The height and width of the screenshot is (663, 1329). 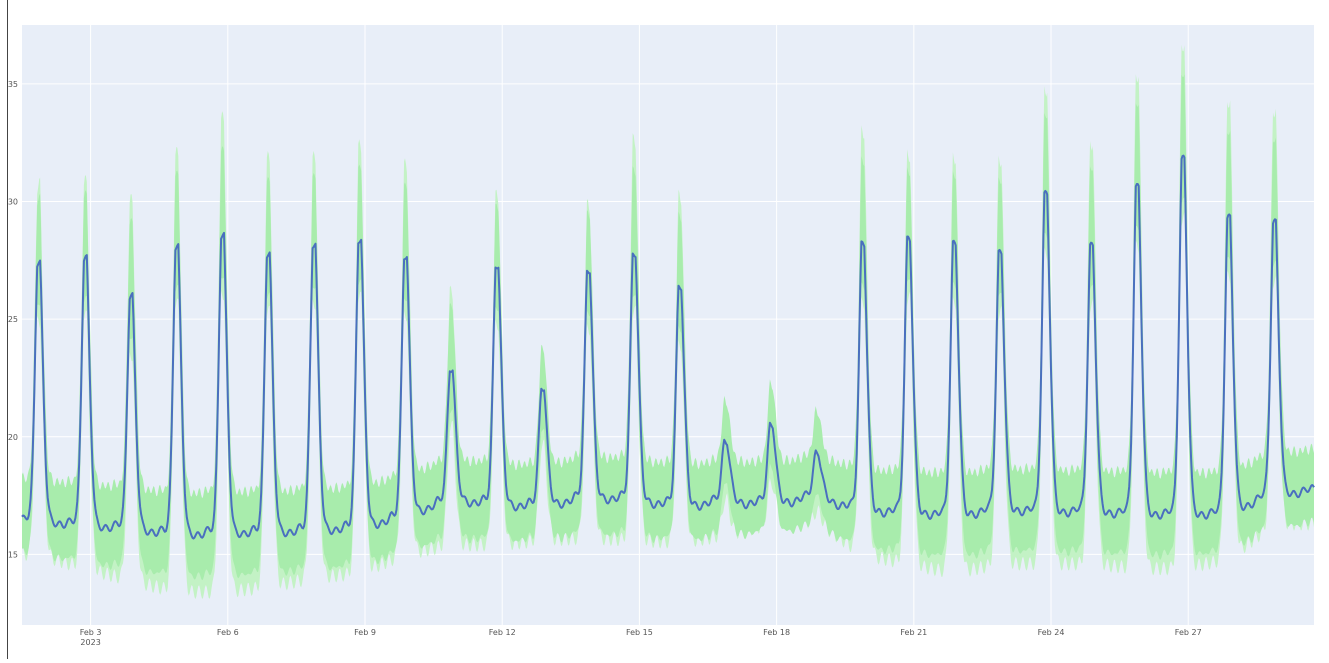 What do you see at coordinates (639, 632) in the screenshot?
I see `x-tick-label: Feb 15` at bounding box center [639, 632].